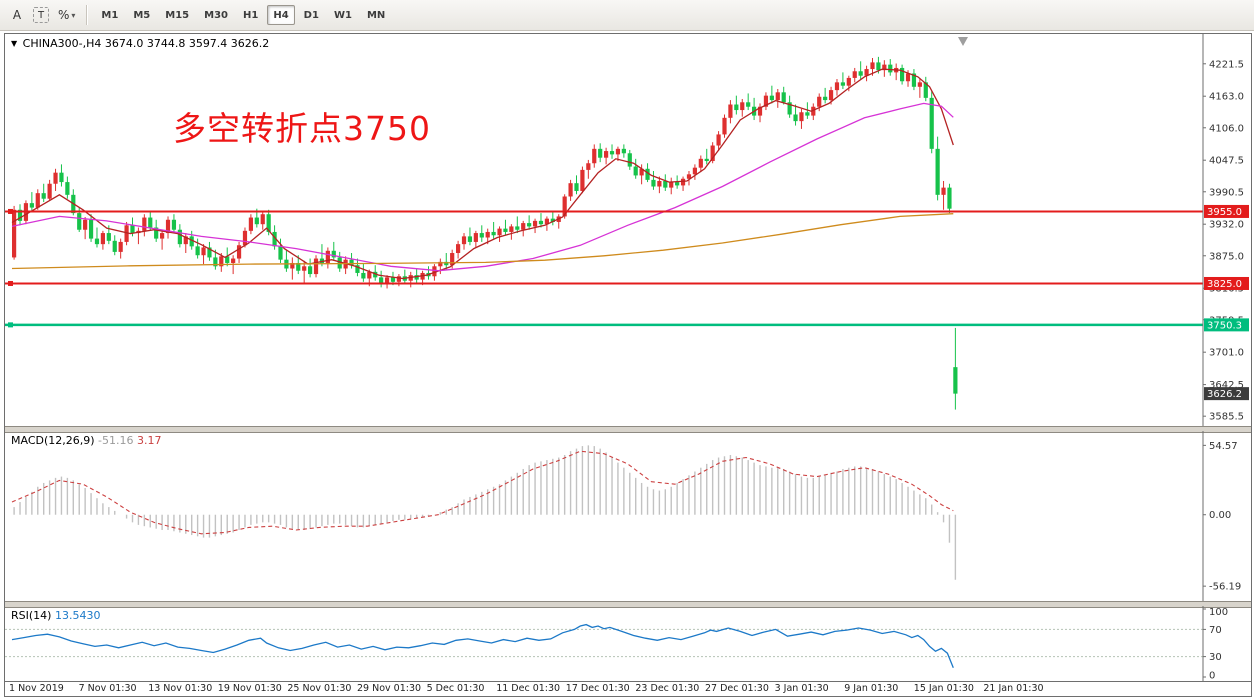 Image resolution: width=1254 pixels, height=697 pixels. What do you see at coordinates (1218, 612) in the screenshot?
I see `rsi-scale-label: 100` at bounding box center [1218, 612].